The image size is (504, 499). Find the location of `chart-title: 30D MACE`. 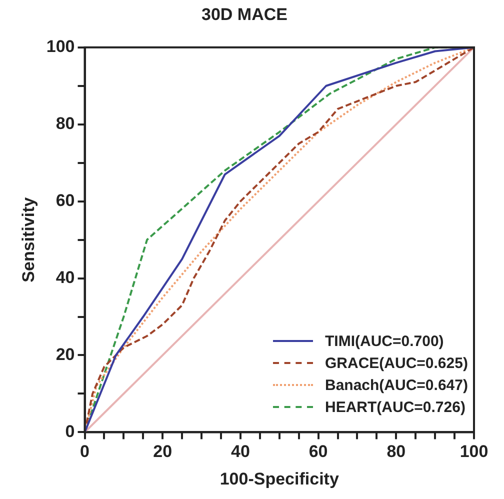

chart-title: 30D MACE is located at coordinates (245, 14).